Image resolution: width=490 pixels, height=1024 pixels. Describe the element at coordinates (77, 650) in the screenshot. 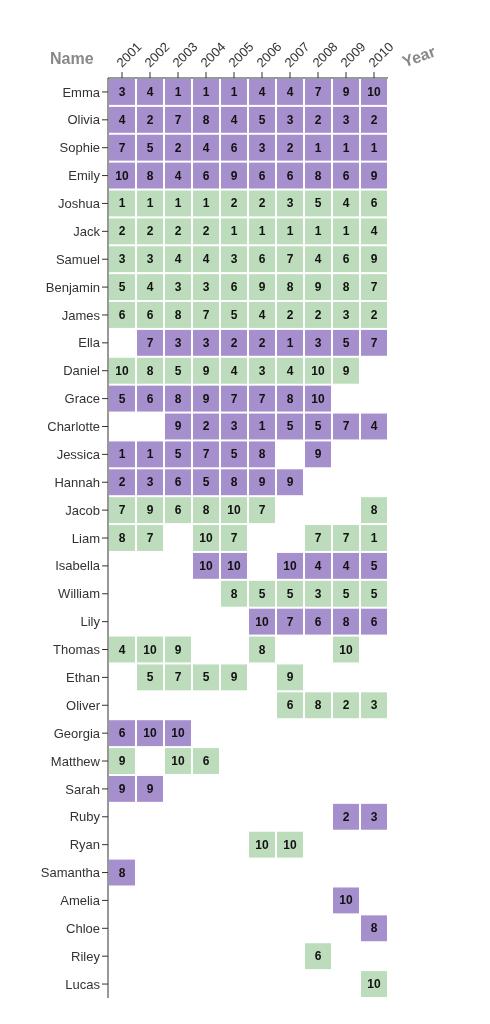

I see `y-tick-label: Thomas` at that location.